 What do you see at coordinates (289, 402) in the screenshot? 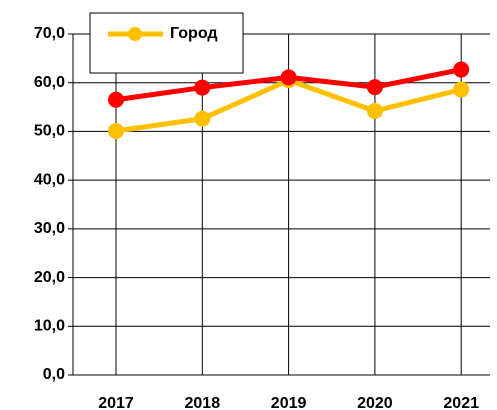
I see `x-tick-label: 2019` at bounding box center [289, 402].